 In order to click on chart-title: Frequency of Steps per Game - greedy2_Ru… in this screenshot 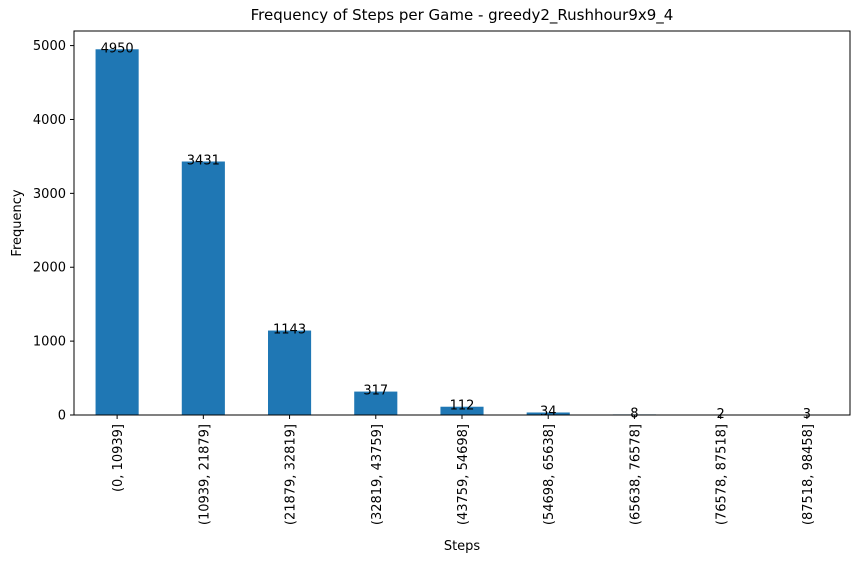, I will do `click(462, 15)`.